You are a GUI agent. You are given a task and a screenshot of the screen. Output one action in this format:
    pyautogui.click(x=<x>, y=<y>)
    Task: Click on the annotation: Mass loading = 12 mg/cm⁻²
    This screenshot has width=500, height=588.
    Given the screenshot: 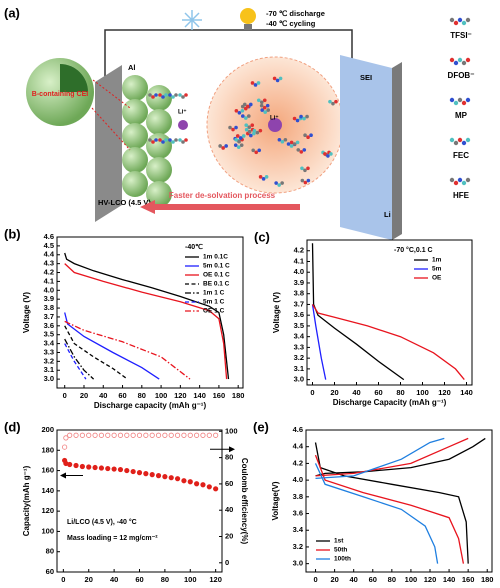 What is the action you would take?
    pyautogui.click(x=112, y=538)
    